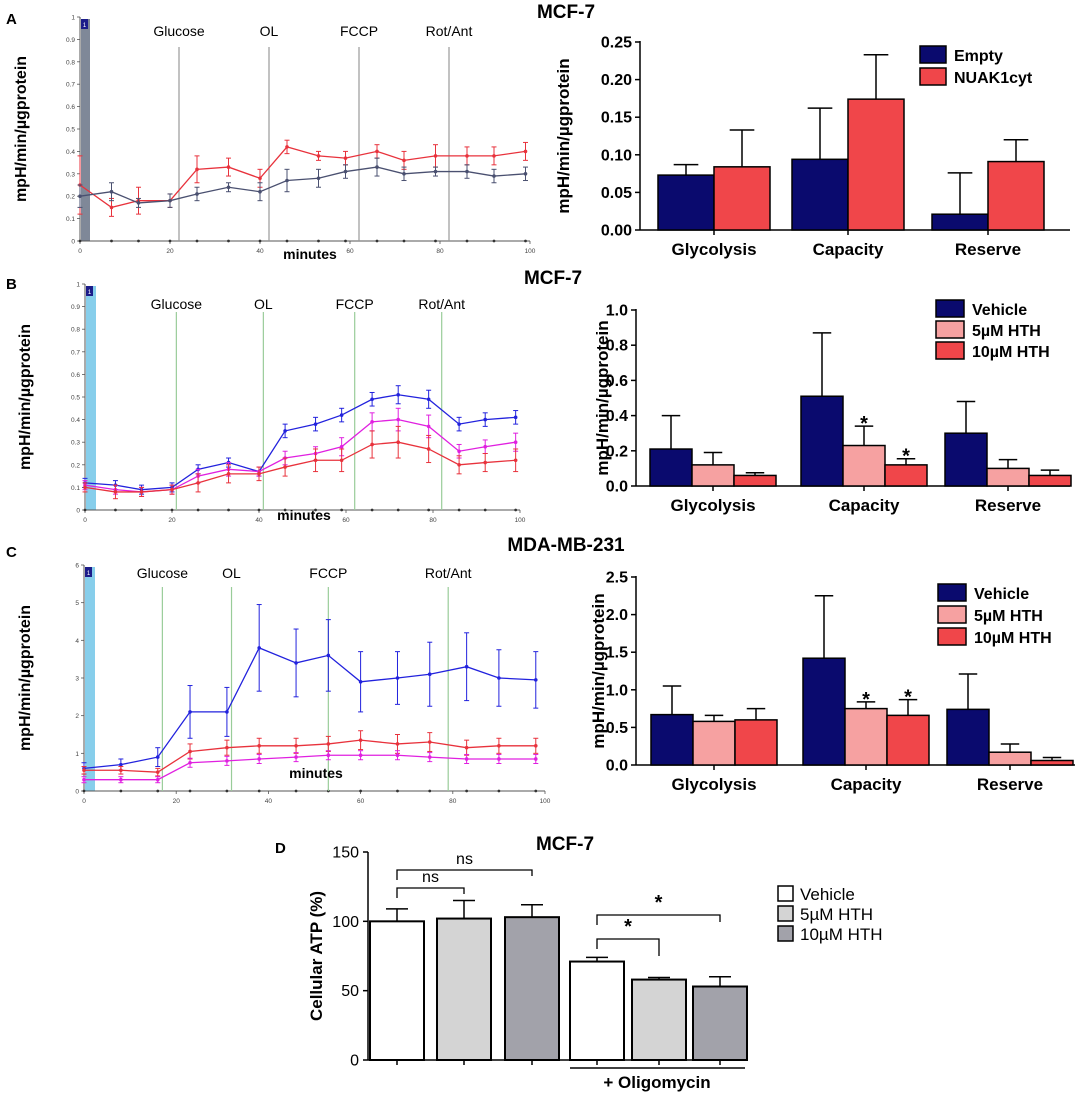 The height and width of the screenshot is (1097, 1084). Describe the element at coordinates (566, 545) in the screenshot. I see `chart-title: MDA-MB-231` at that location.